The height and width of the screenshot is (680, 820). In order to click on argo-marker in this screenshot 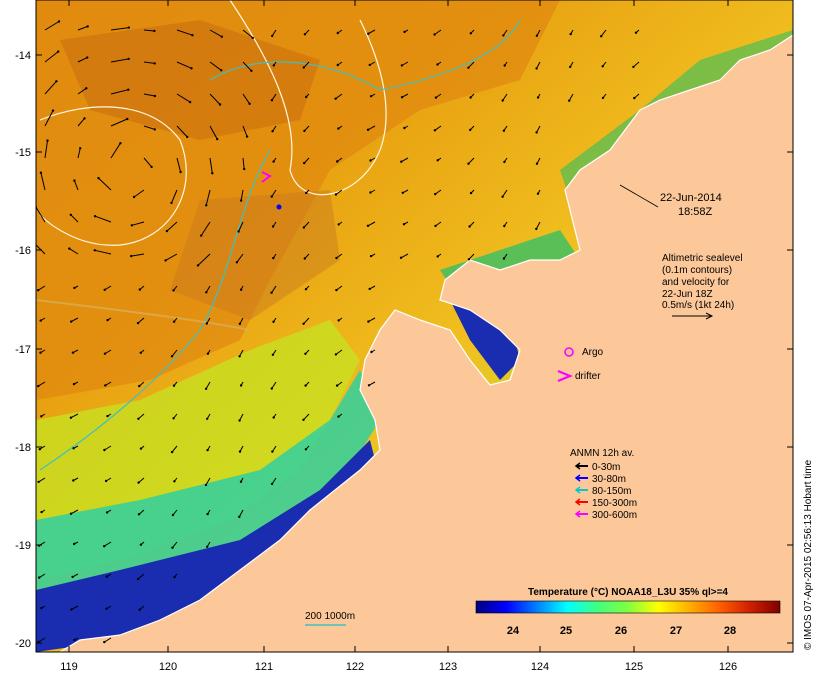, I will do `click(569, 352)`.